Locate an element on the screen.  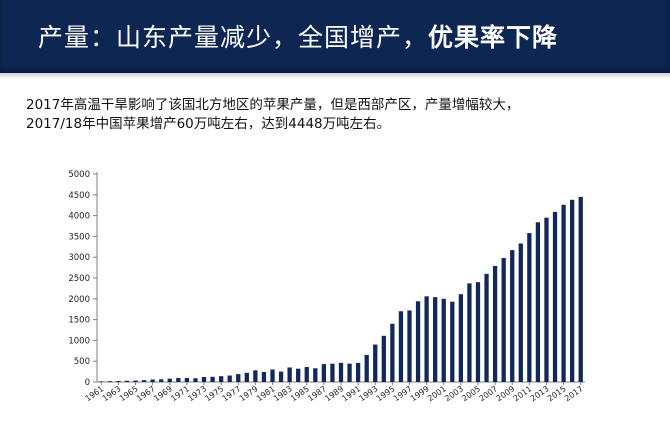
y-tick-label: 1000 is located at coordinates (79, 341).